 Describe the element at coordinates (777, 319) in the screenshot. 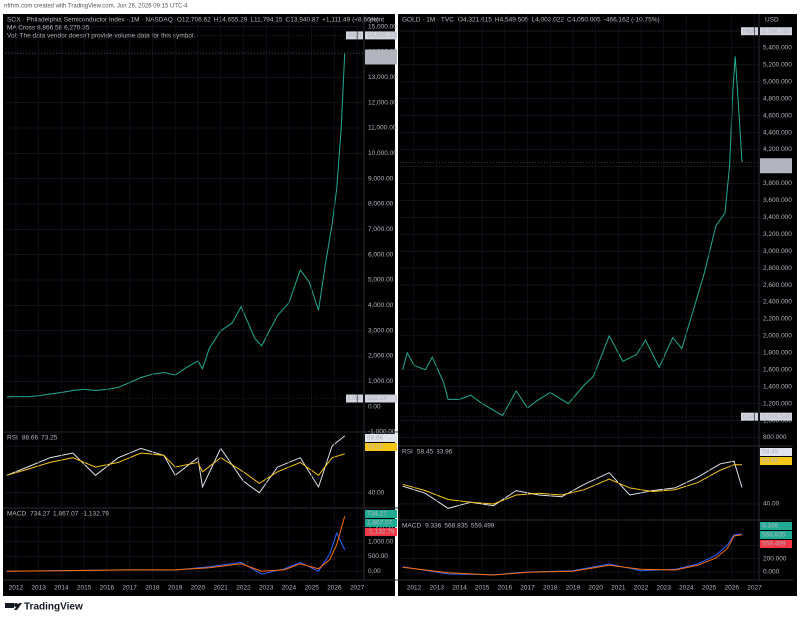

I see `y-tick-label: 2,200.000` at that location.